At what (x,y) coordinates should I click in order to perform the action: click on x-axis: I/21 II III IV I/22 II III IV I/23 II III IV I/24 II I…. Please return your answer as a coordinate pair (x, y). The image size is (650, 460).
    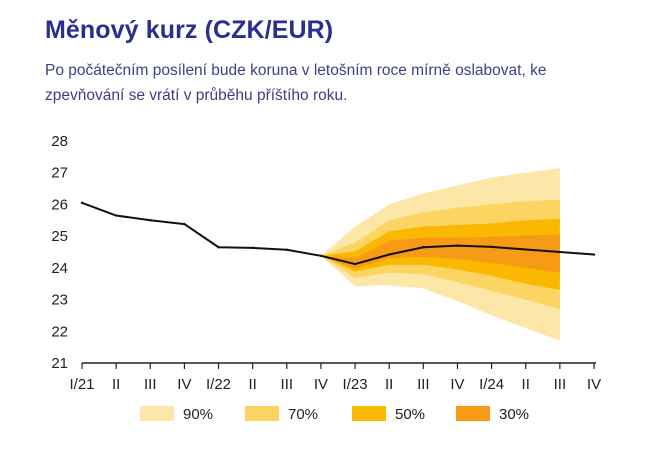
    Looking at the image, I should click on (335, 377).